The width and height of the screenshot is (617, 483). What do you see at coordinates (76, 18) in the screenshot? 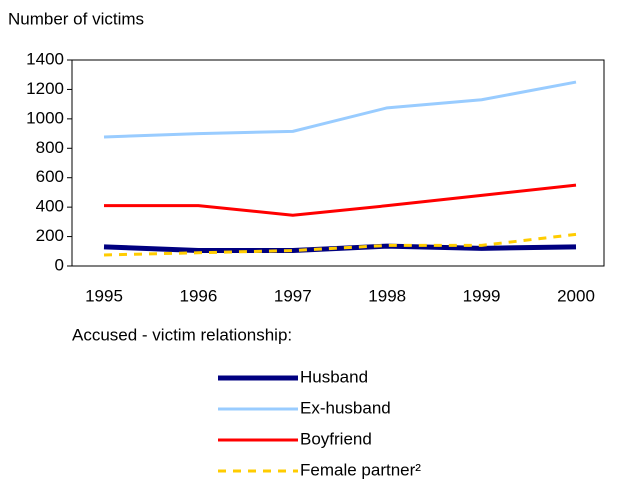
I see `y-axis-label: Number of victims` at bounding box center [76, 18].